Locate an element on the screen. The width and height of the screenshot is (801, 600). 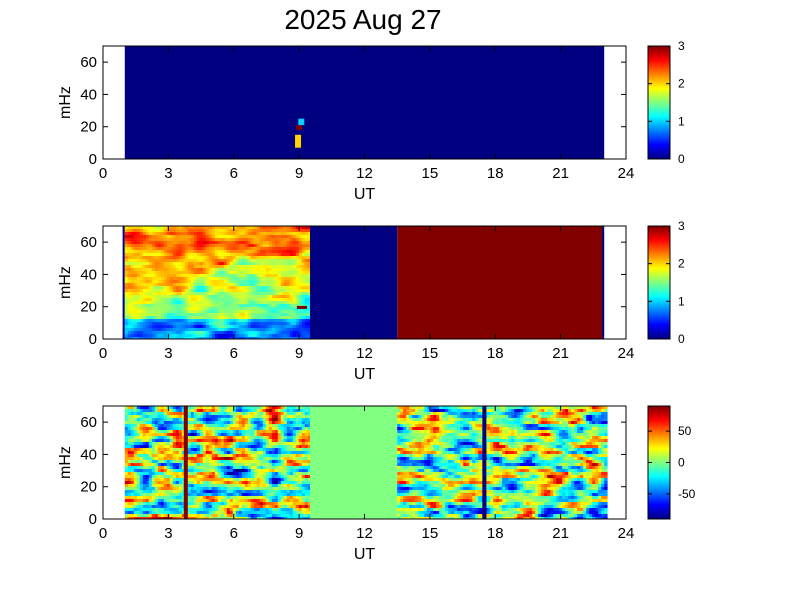
figure-title: 2025 Aug 27 is located at coordinates (362, 19).